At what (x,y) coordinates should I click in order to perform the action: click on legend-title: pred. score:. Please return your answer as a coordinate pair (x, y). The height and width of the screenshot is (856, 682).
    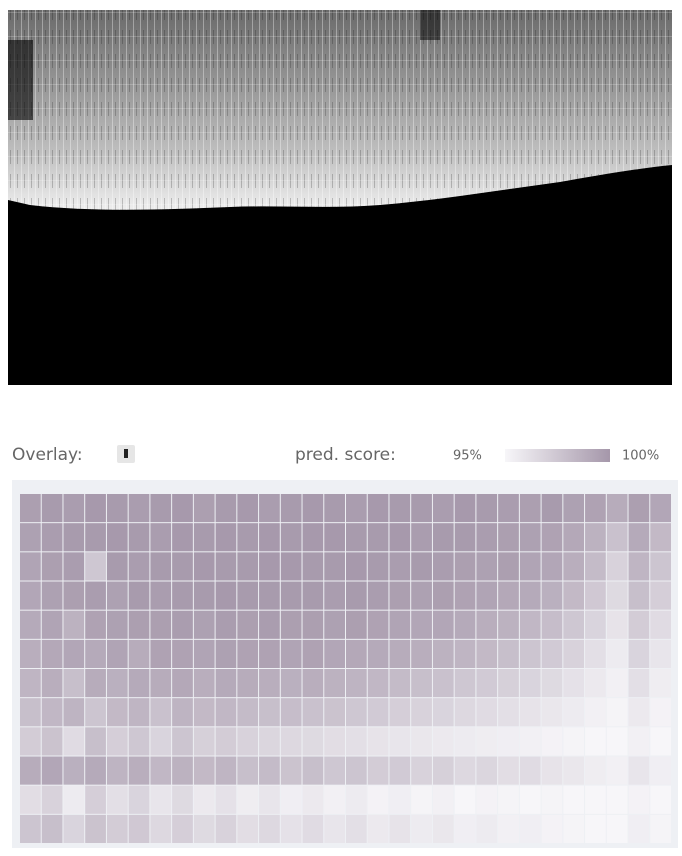
    Looking at the image, I should click on (345, 455).